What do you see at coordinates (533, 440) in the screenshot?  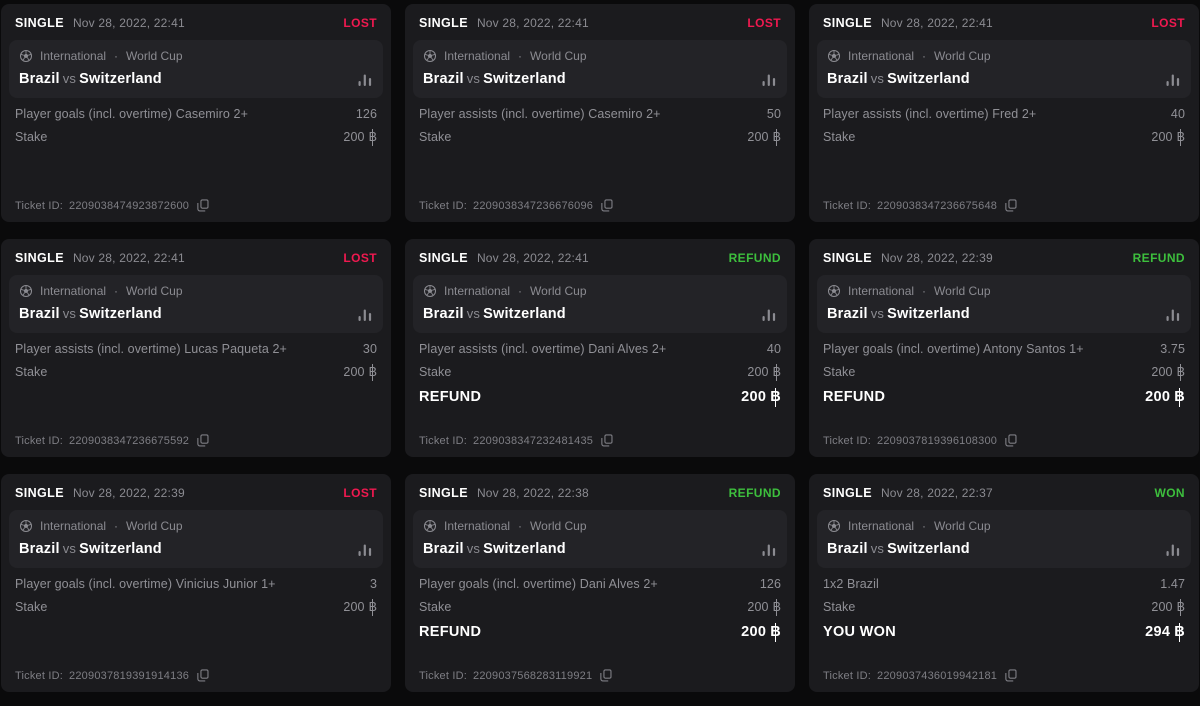 I see `ticket-id-value: 2209038347232481435` at bounding box center [533, 440].